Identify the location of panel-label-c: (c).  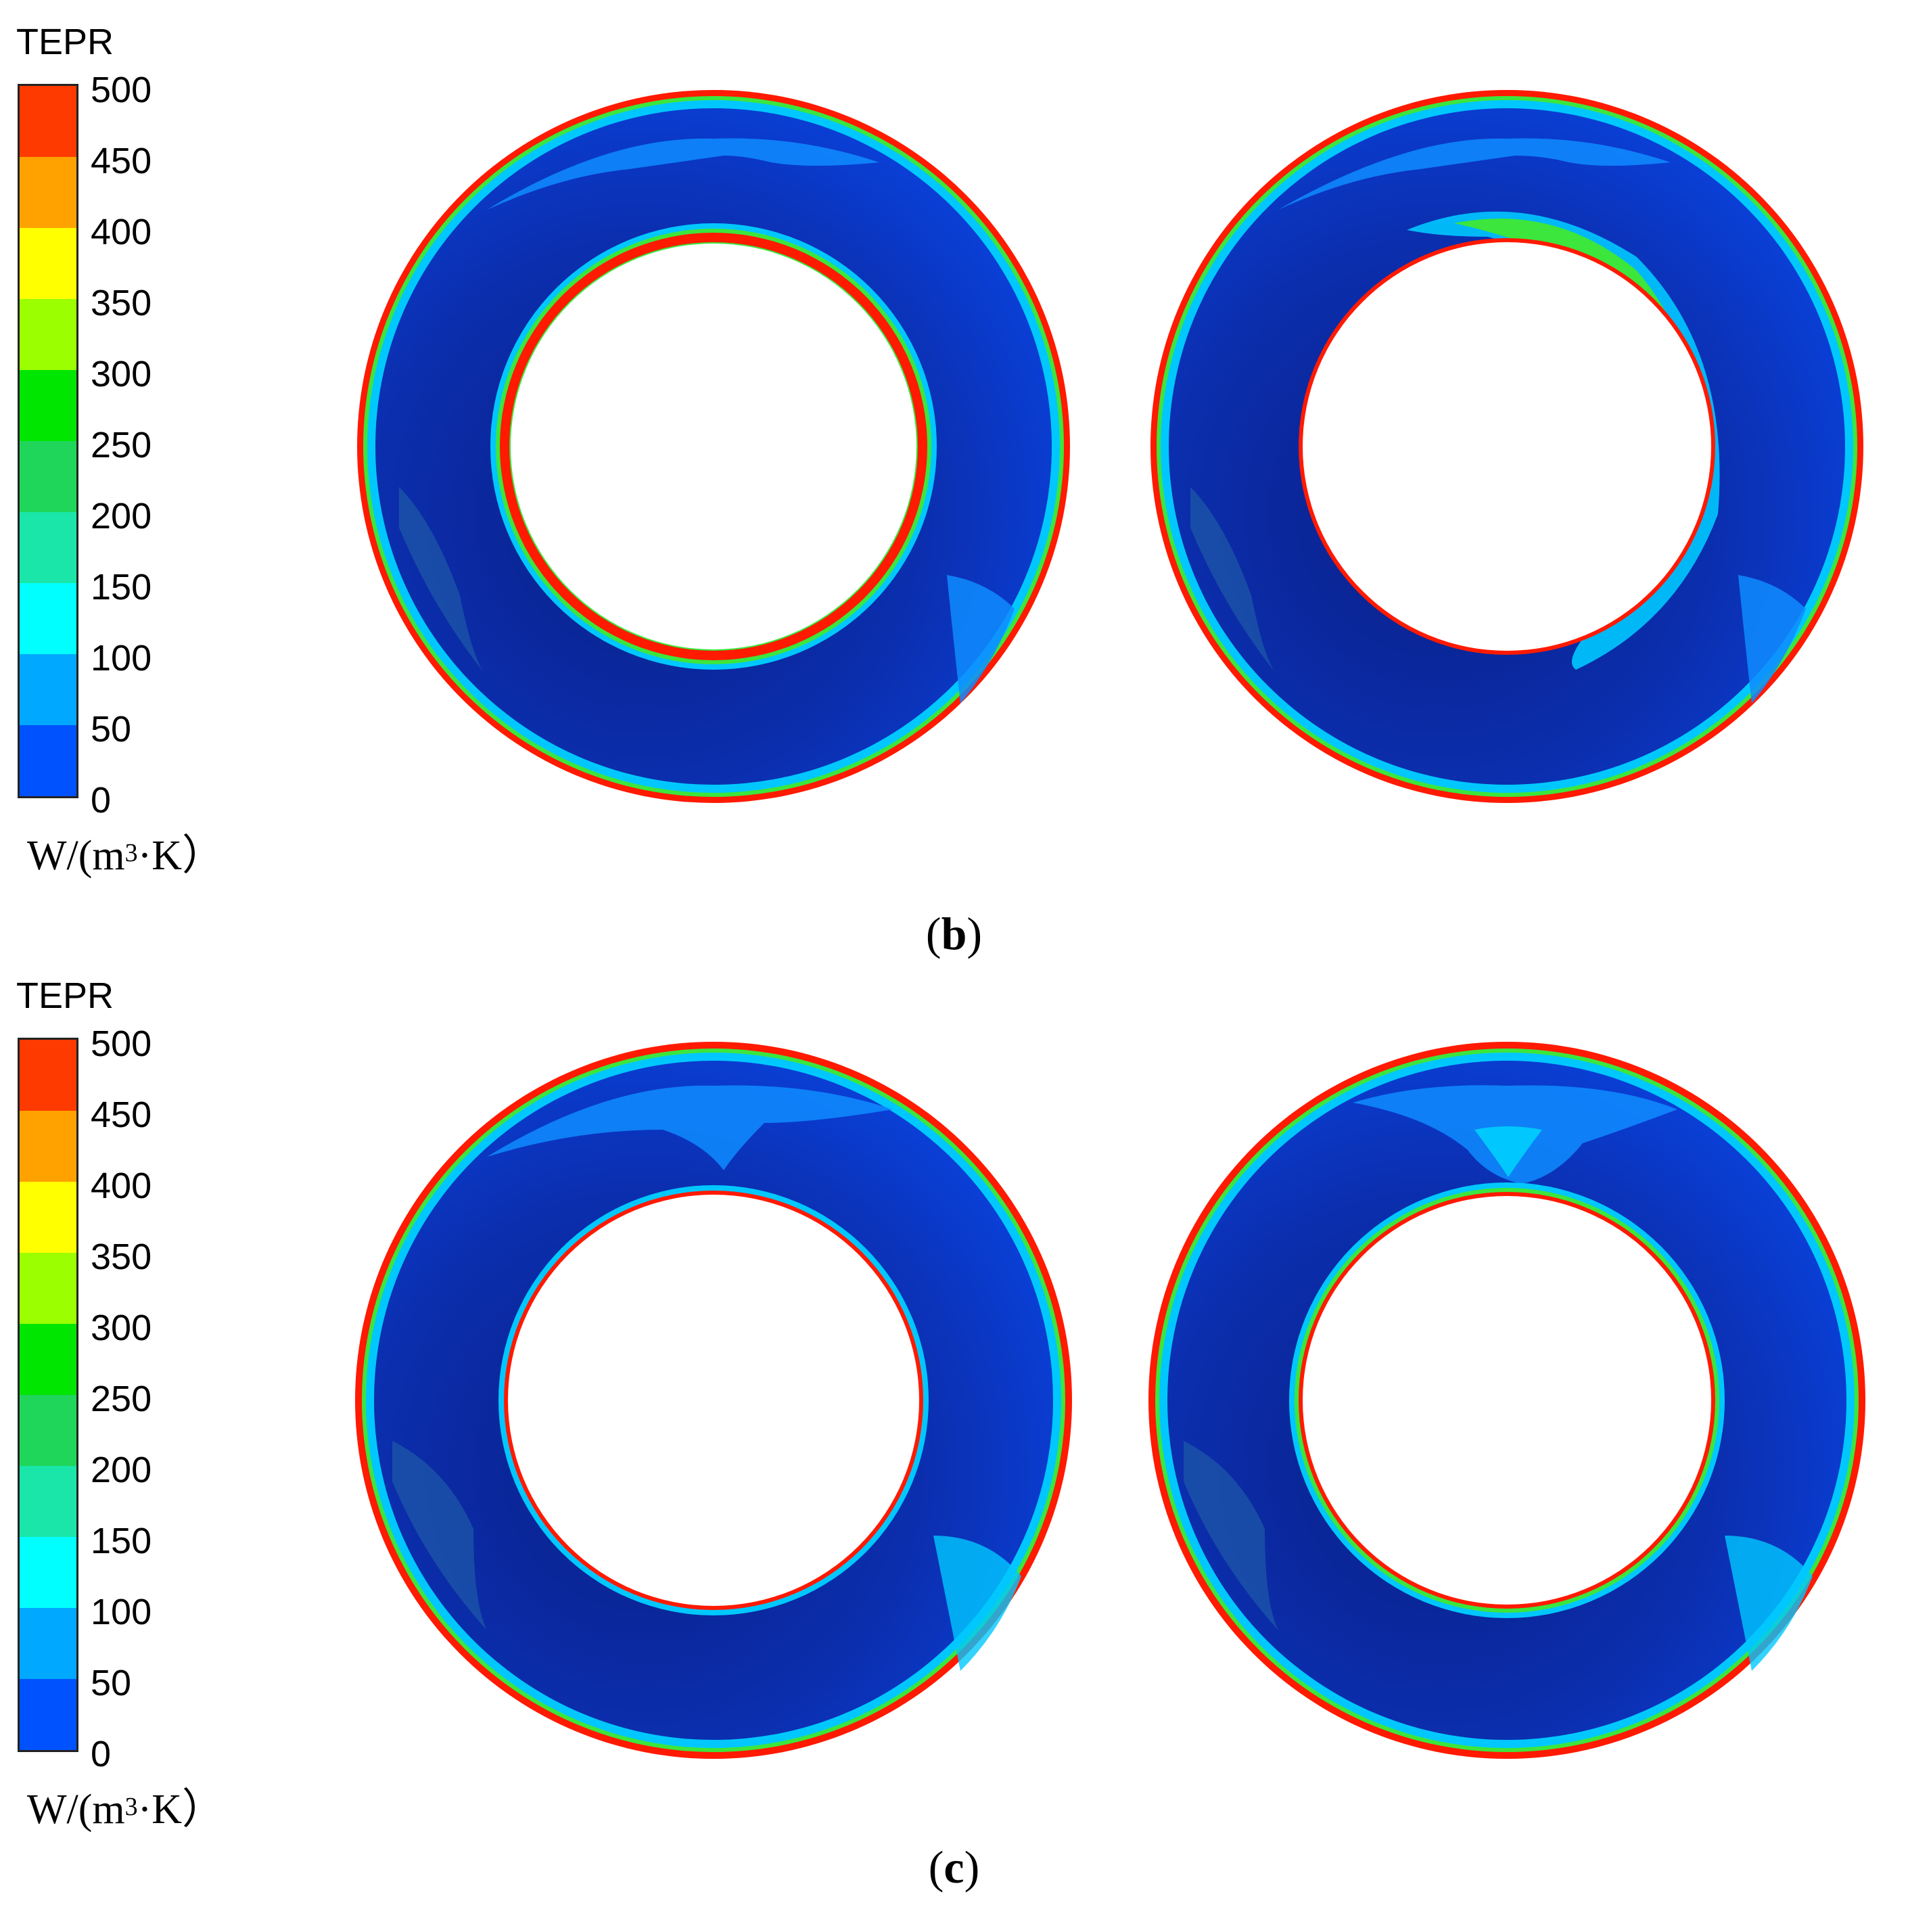
(954, 1867).